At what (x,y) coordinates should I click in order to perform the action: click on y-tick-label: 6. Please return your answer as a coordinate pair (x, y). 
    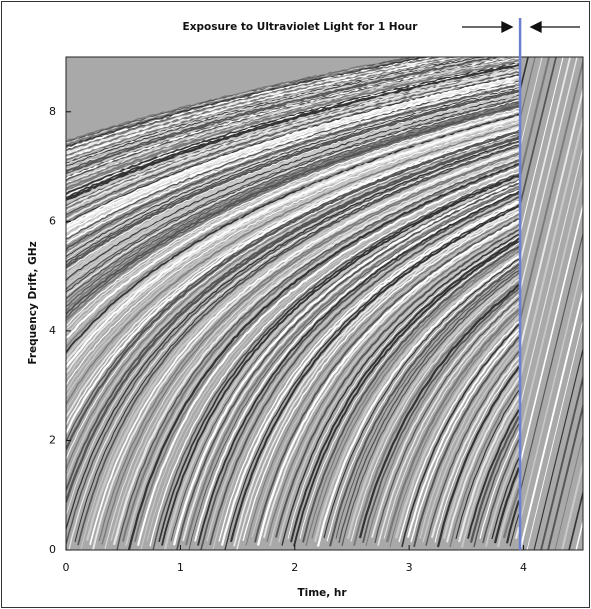
    Looking at the image, I should click on (52, 220).